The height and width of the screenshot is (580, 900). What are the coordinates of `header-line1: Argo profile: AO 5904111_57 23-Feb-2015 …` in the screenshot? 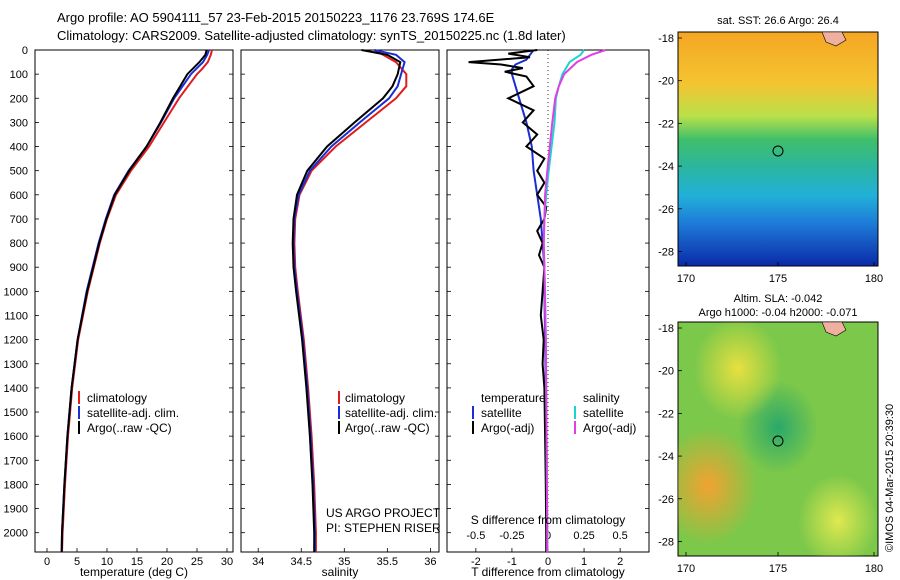 It's located at (276, 17).